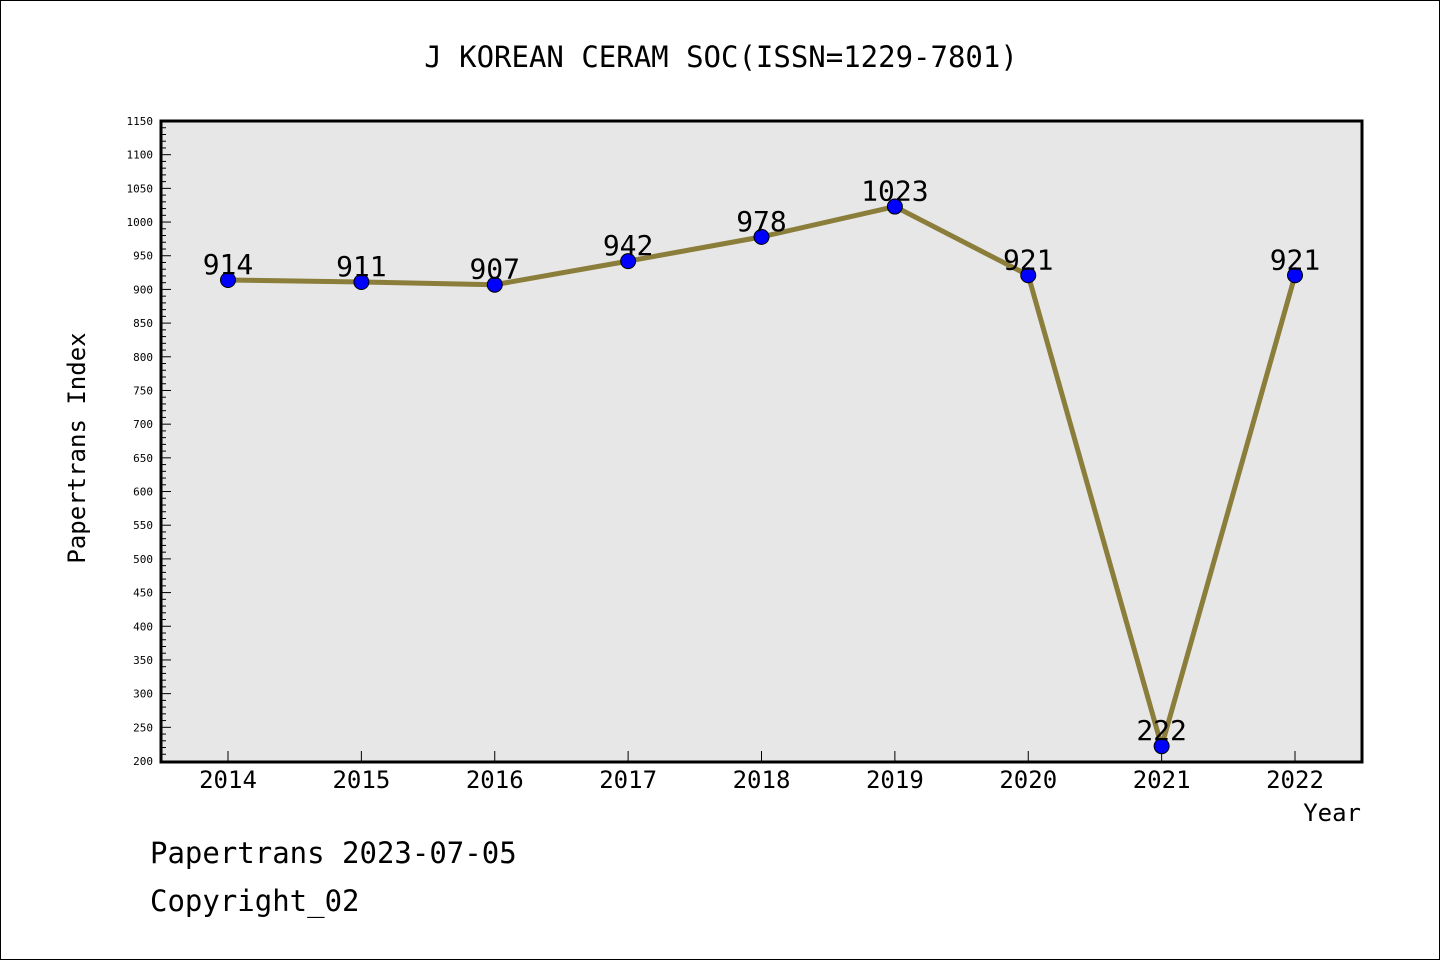 The width and height of the screenshot is (1440, 961). I want to click on y-tick-label: 1100, so click(140, 155).